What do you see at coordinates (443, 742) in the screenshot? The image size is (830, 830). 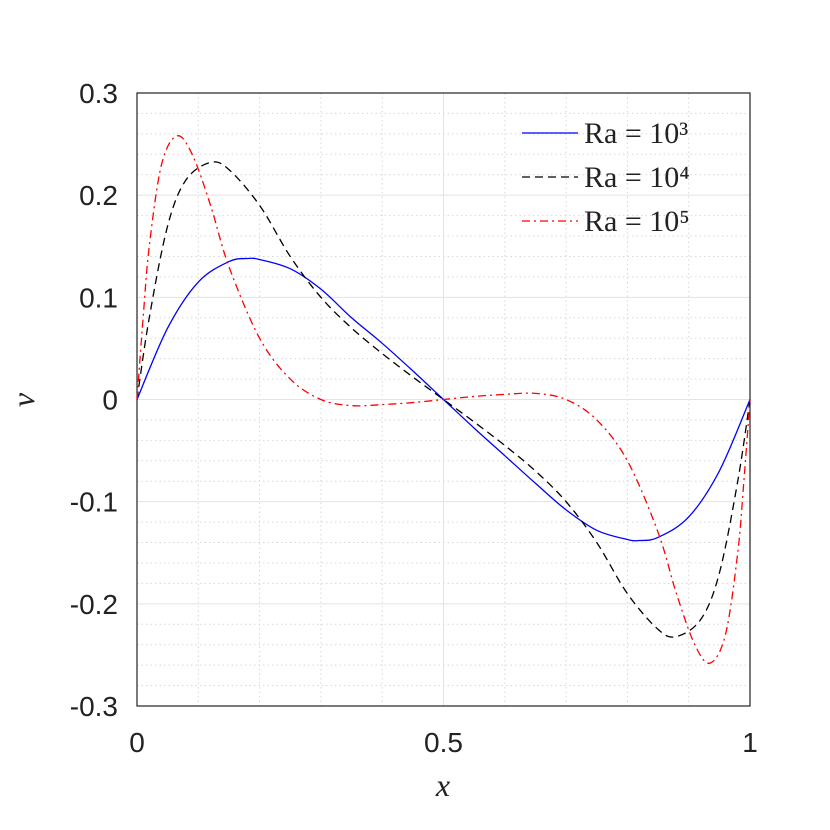 I see `x-tick-label: 0.5` at bounding box center [443, 742].